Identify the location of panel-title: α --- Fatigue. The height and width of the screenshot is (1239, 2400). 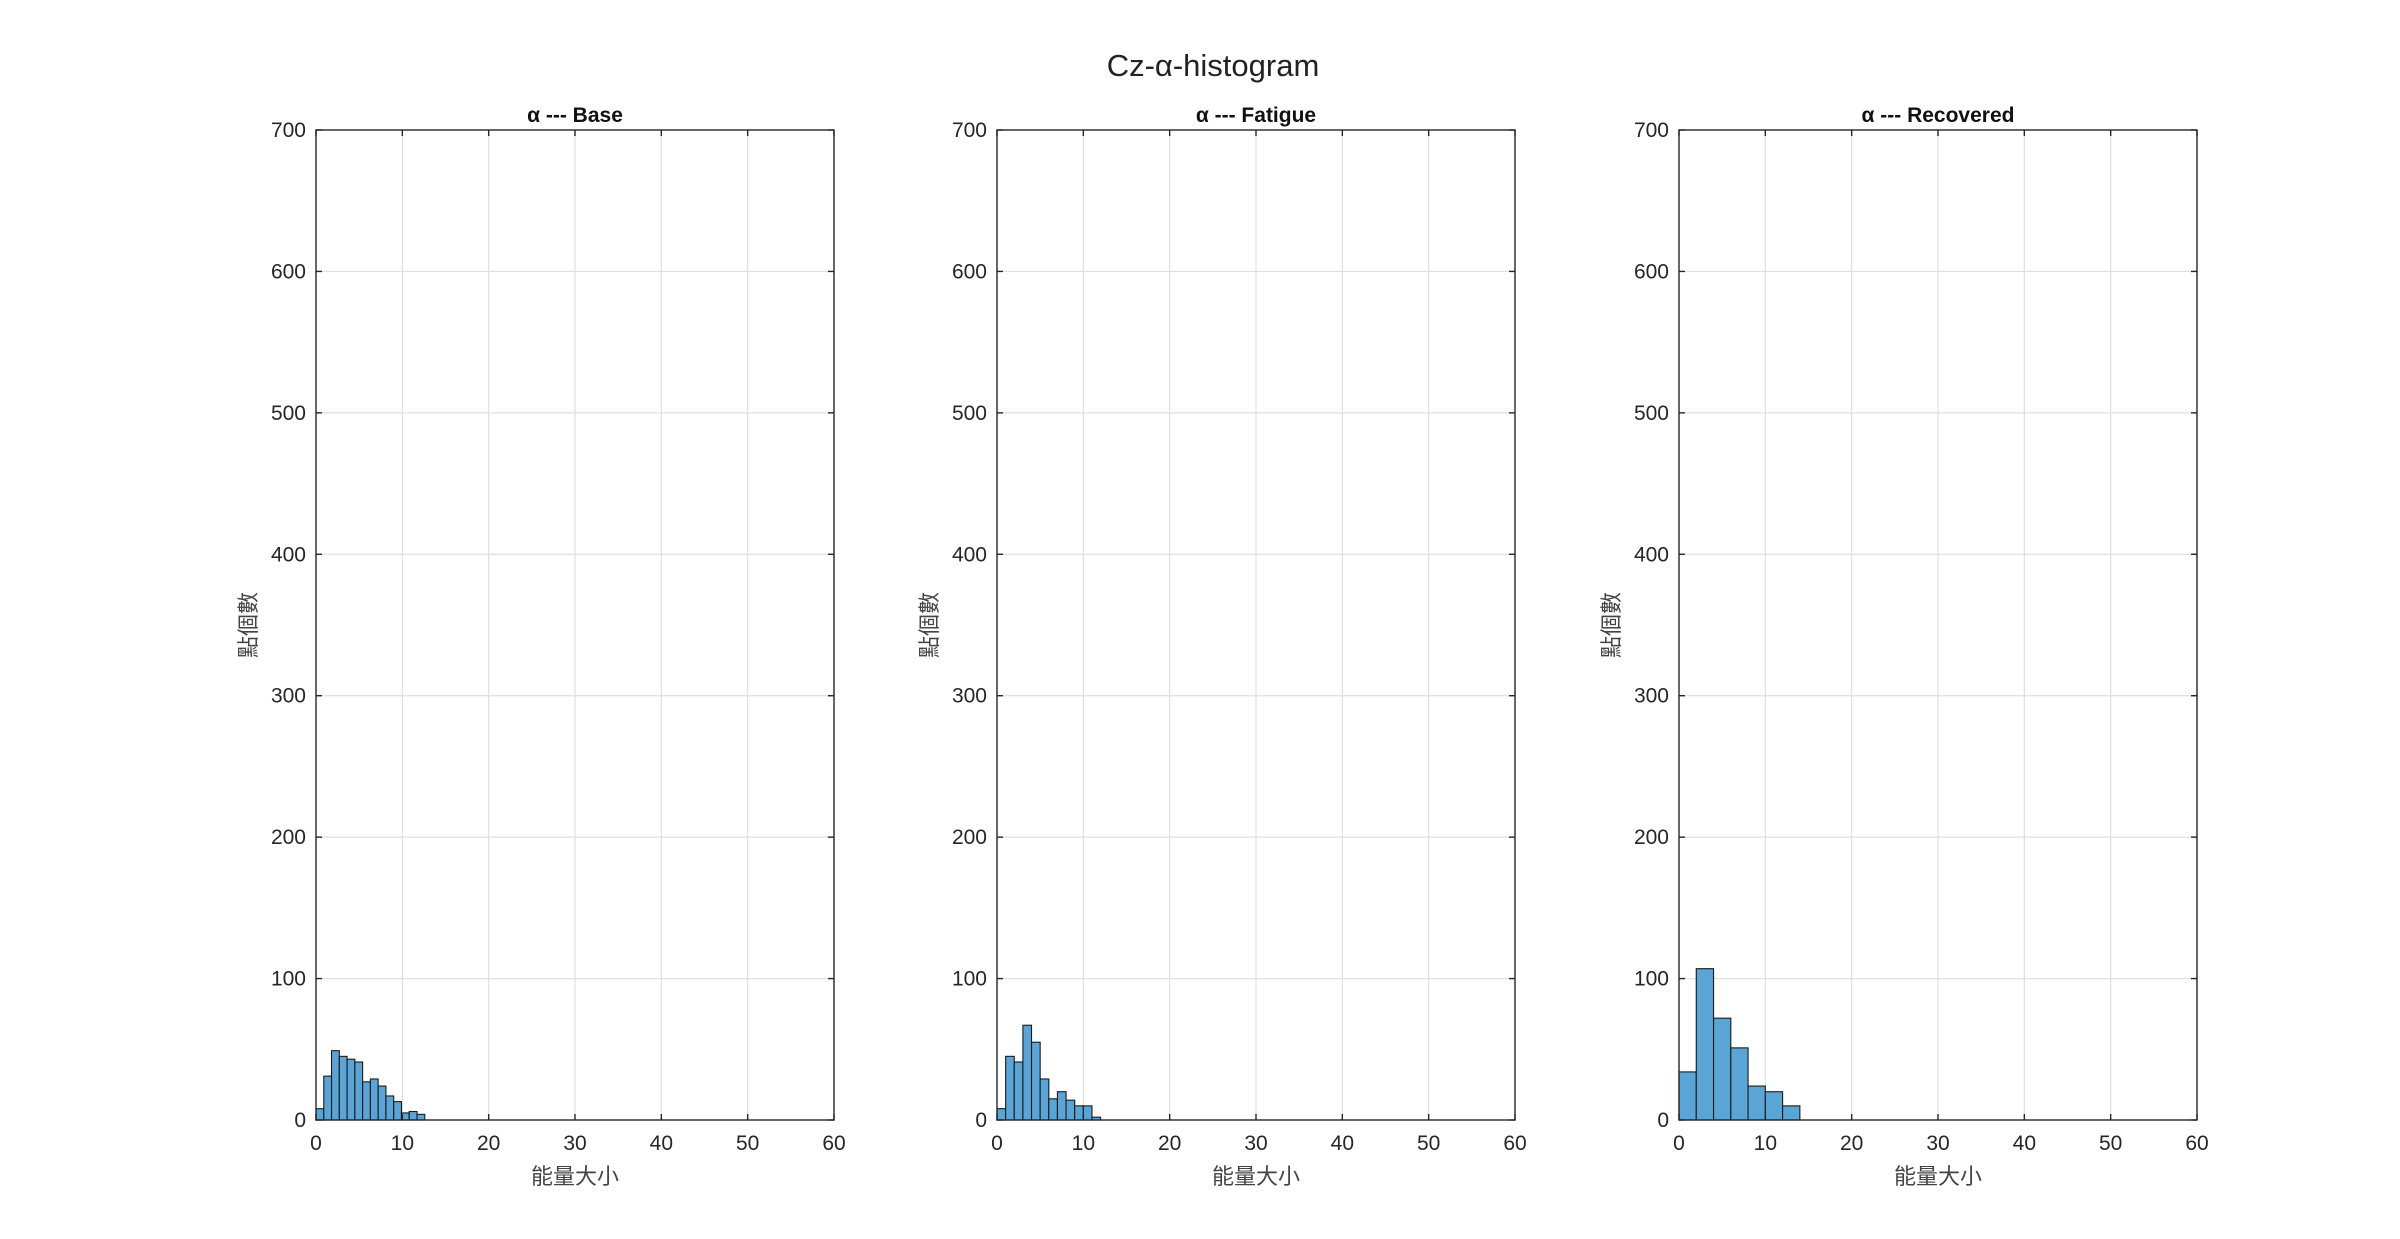
(1256, 115).